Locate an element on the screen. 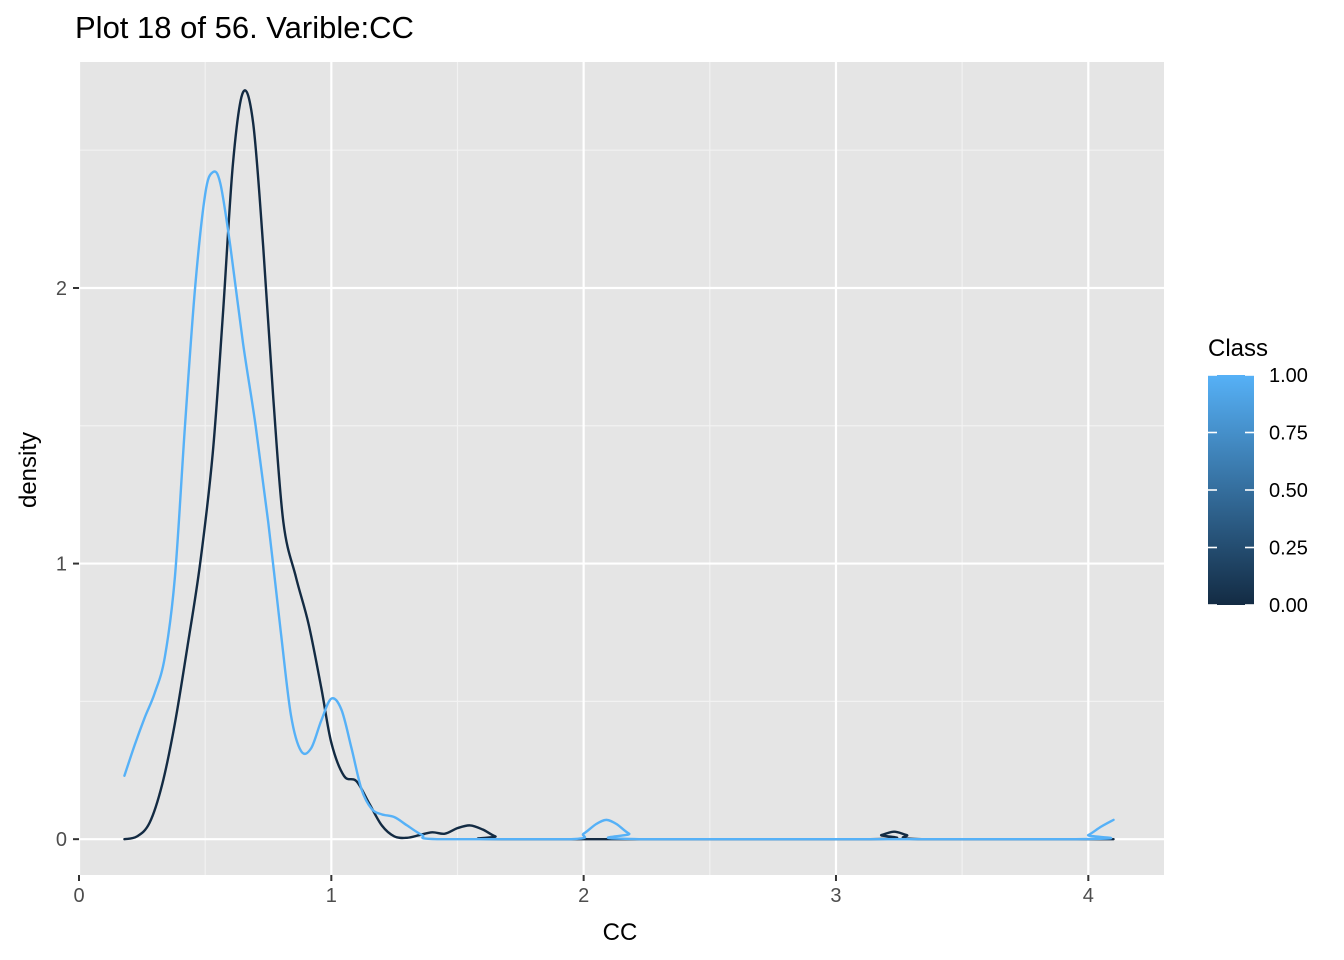  x-tick-label: 2 is located at coordinates (583, 896).